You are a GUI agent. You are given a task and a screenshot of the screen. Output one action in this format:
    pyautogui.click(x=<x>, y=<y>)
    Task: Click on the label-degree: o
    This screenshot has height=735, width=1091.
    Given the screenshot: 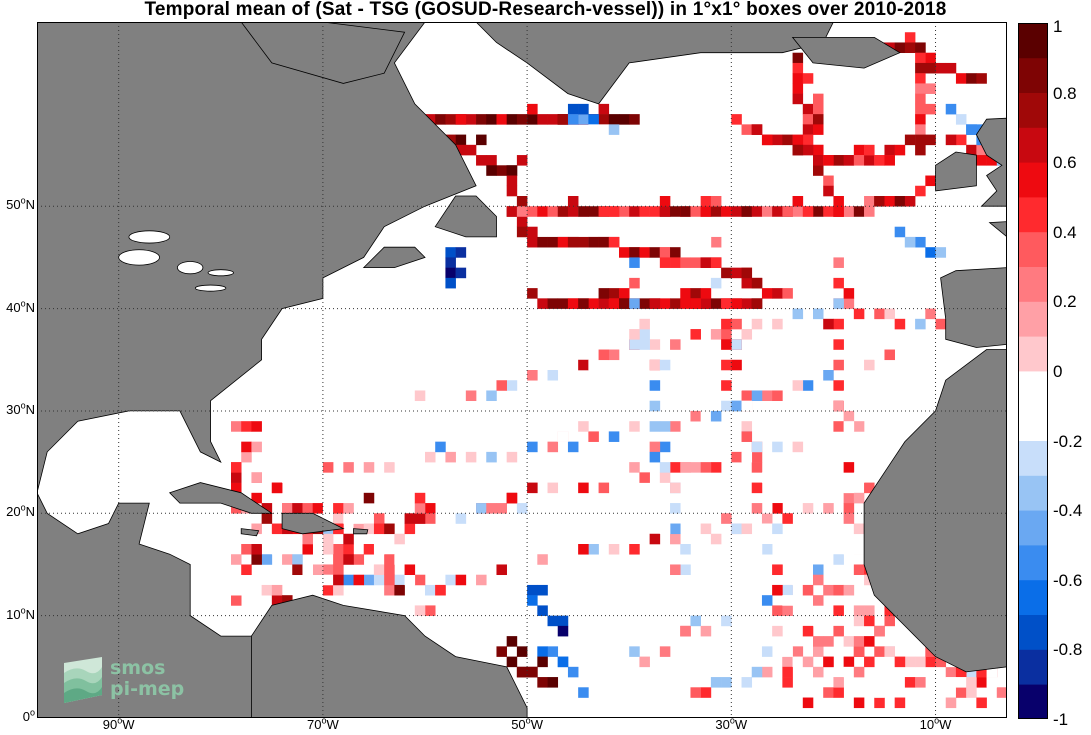 What is the action you would take?
    pyautogui.click(x=23, y=303)
    